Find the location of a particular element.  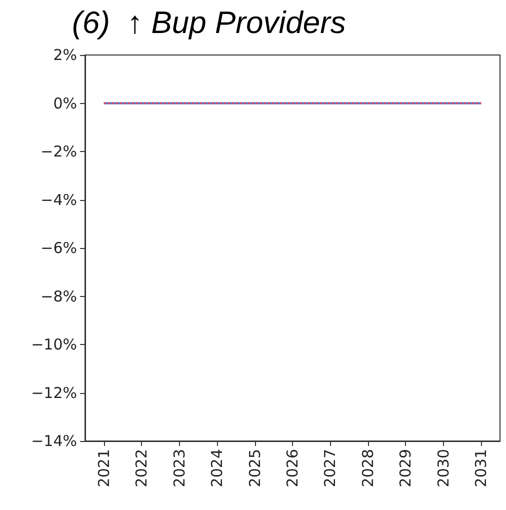

y-tick-label: 2% is located at coordinates (65, 55).